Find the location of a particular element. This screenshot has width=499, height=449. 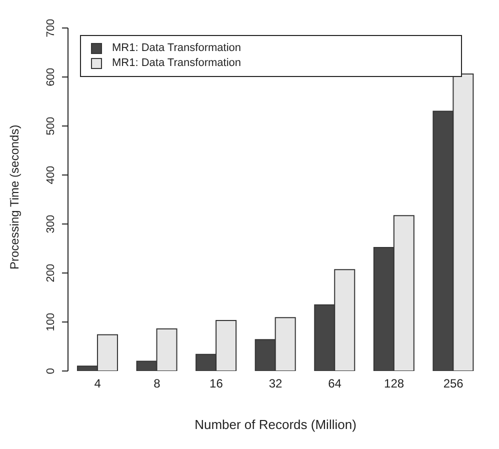

x-axis-title: Number of Records (Million) is located at coordinates (275, 424).